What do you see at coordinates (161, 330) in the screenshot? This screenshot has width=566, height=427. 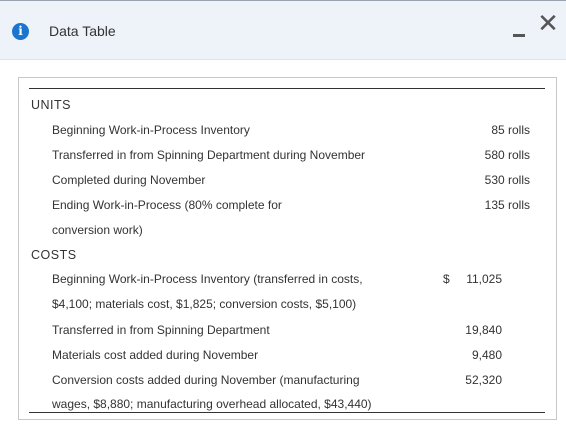 I see `row-label: Transferred in from Spinning Department` at bounding box center [161, 330].